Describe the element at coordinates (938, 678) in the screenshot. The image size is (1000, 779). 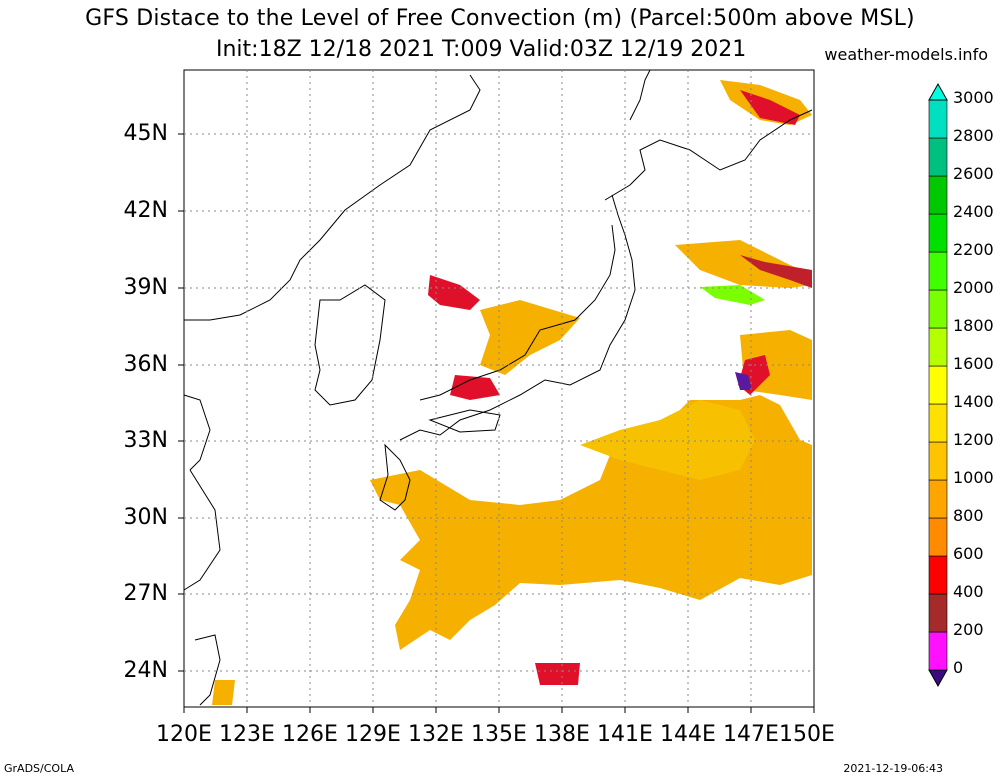
I see `colorbar-arrow-low` at that location.